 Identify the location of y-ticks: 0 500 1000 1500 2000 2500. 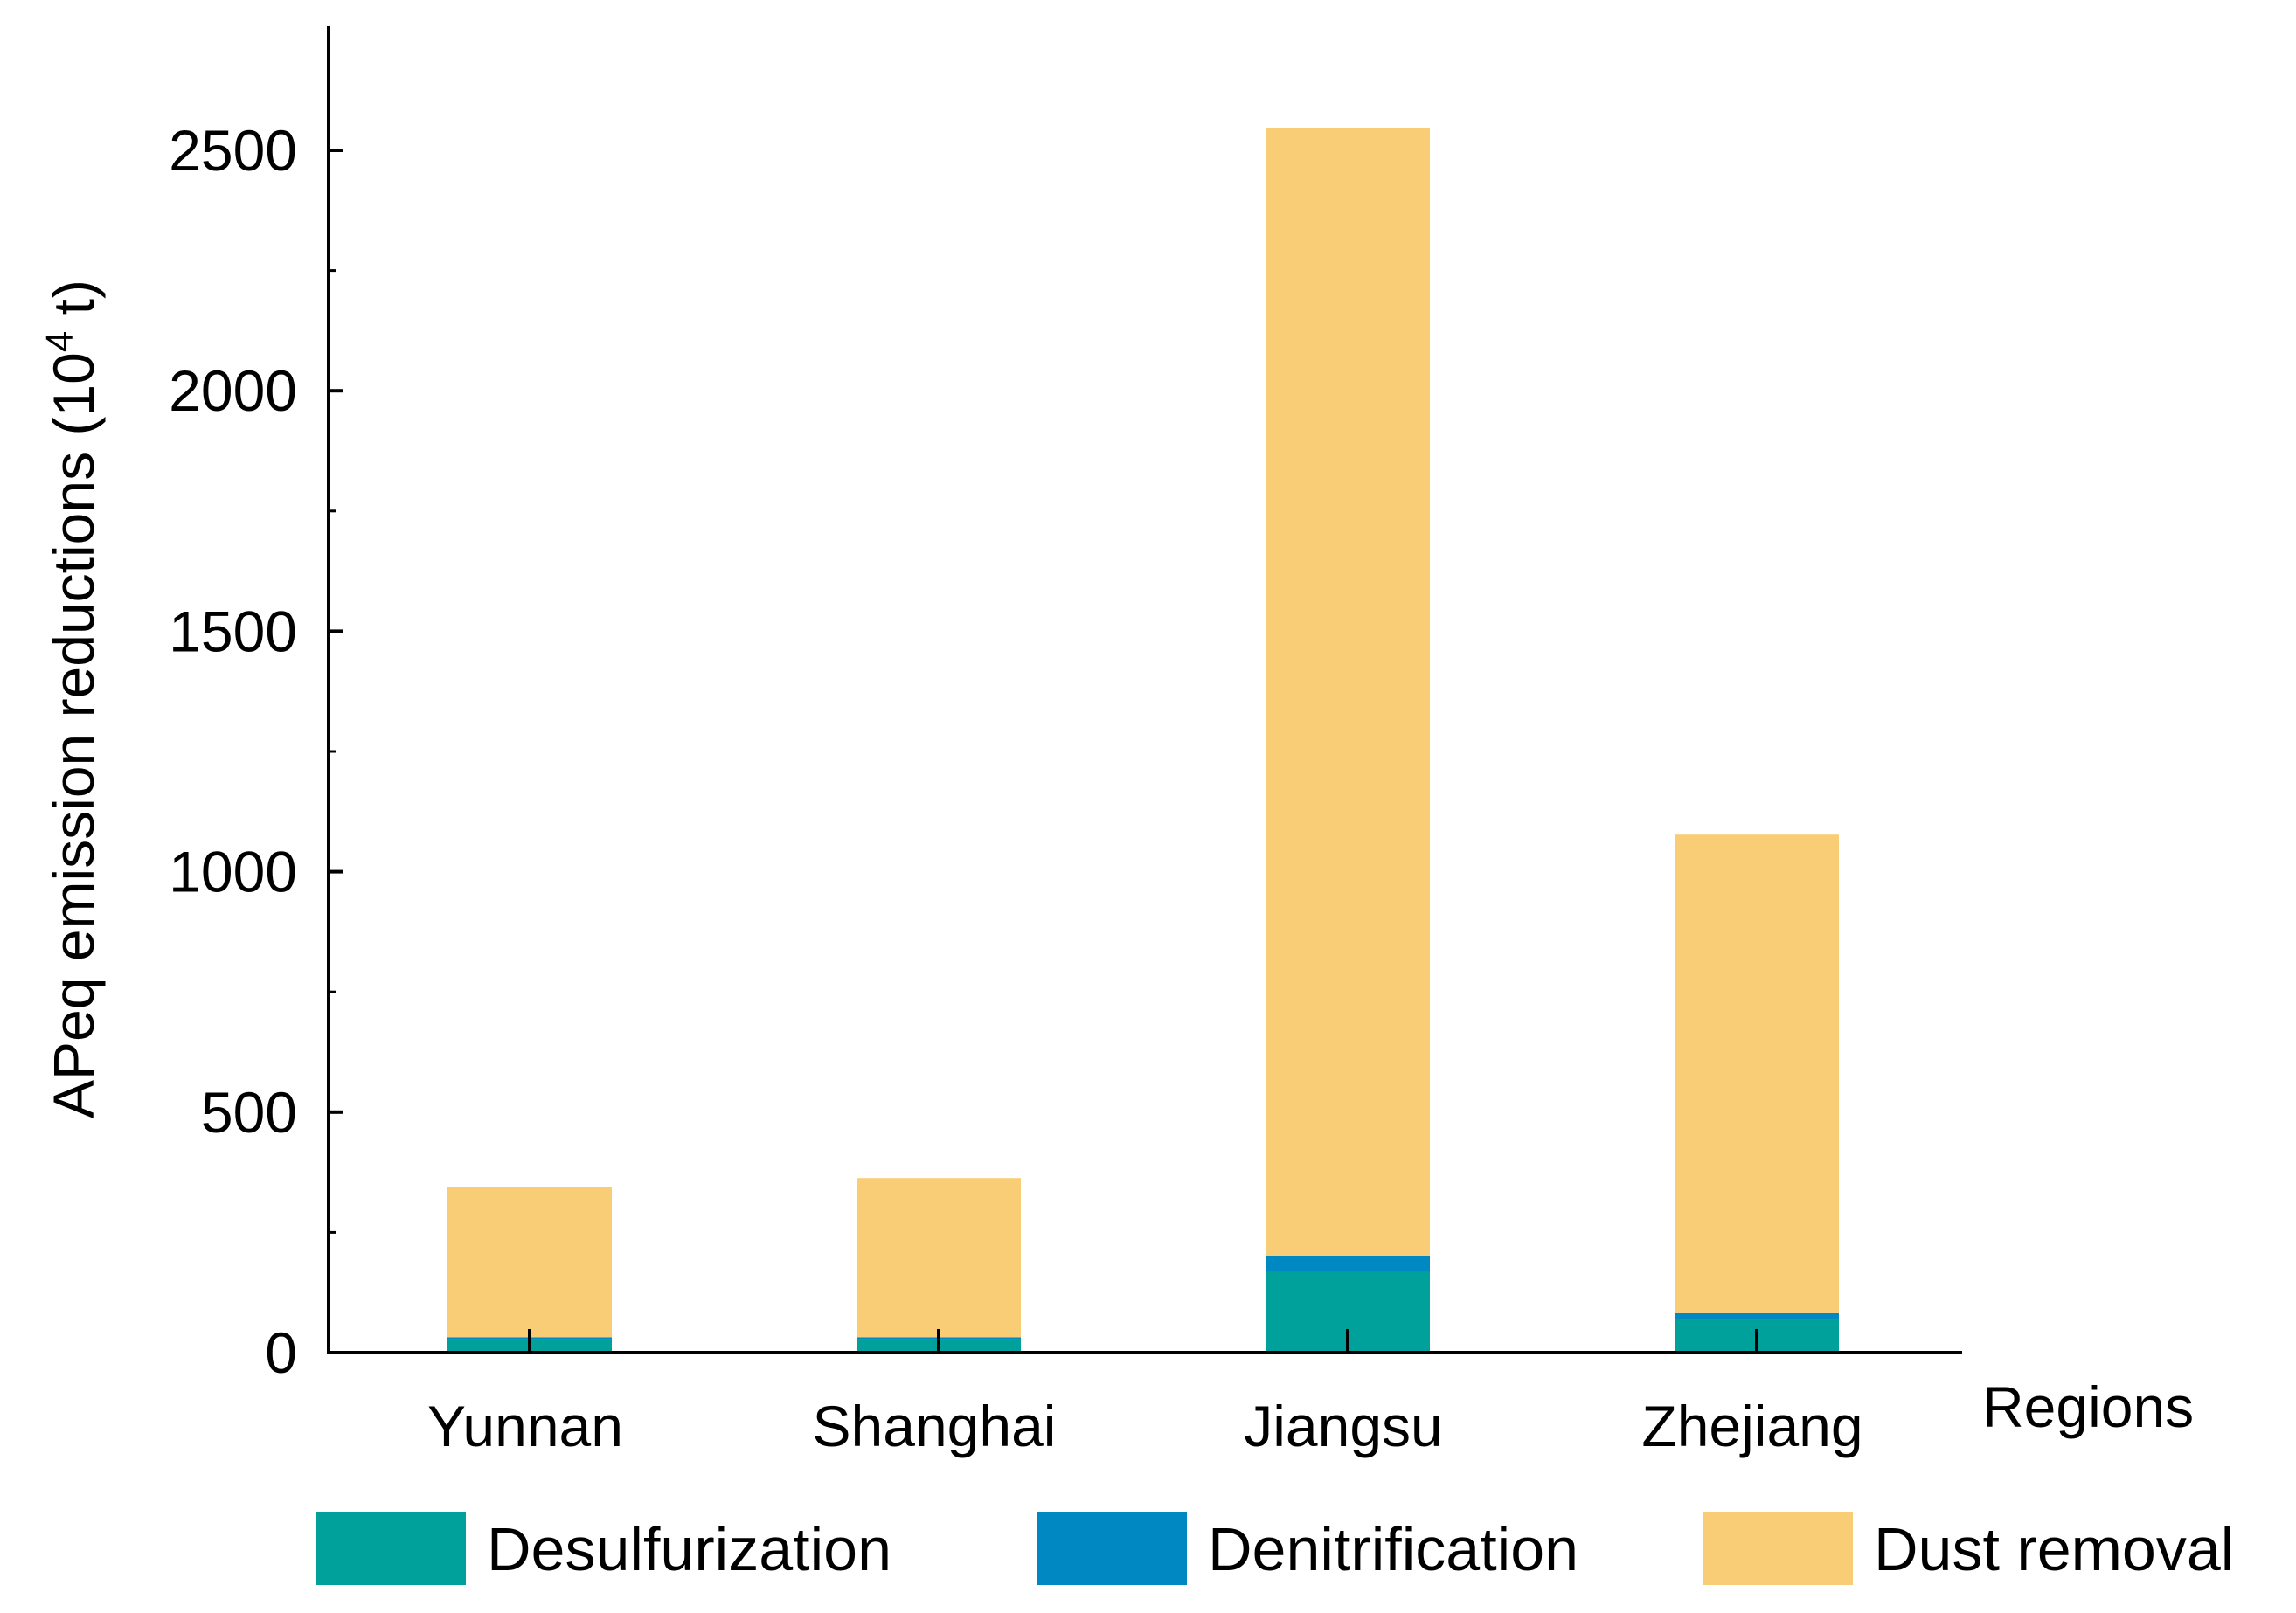
(256, 751).